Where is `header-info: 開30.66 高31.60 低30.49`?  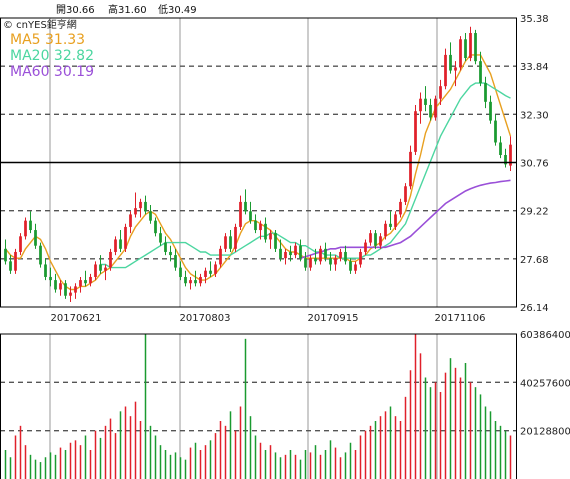 header-info: 開30.66 高31.60 低30.49 is located at coordinates (126, 9).